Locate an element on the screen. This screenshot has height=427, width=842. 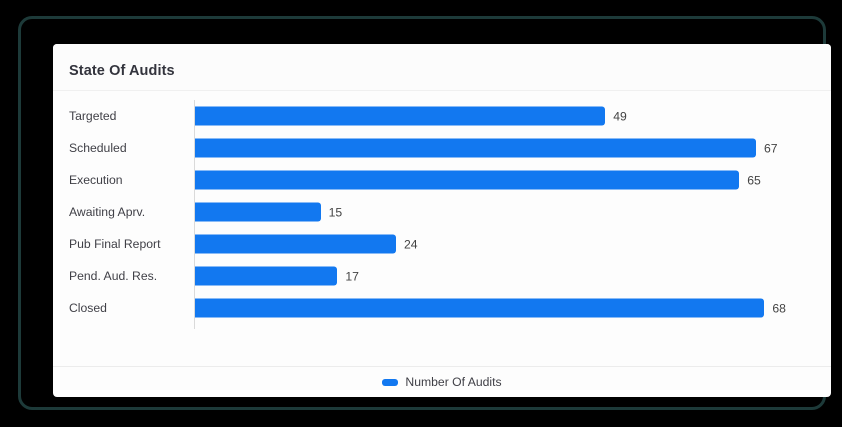
bar-value-label: 15 is located at coordinates (335, 212).